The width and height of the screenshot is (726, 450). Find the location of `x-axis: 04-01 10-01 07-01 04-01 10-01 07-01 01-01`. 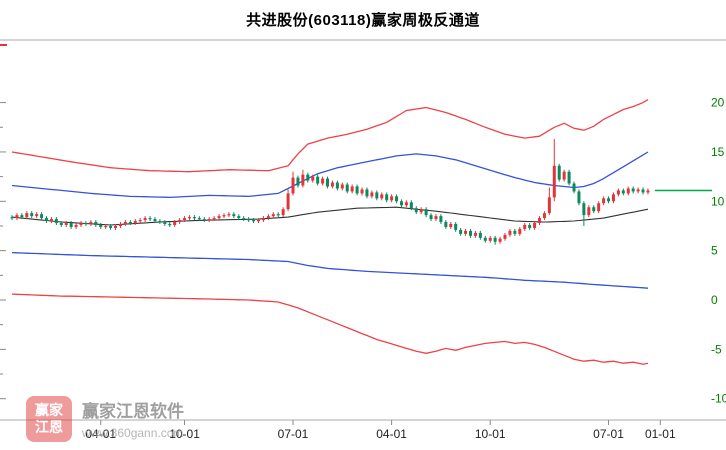

x-axis: 04-01 10-01 07-01 04-01 10-01 07-01 01-01 is located at coordinates (380, 430).